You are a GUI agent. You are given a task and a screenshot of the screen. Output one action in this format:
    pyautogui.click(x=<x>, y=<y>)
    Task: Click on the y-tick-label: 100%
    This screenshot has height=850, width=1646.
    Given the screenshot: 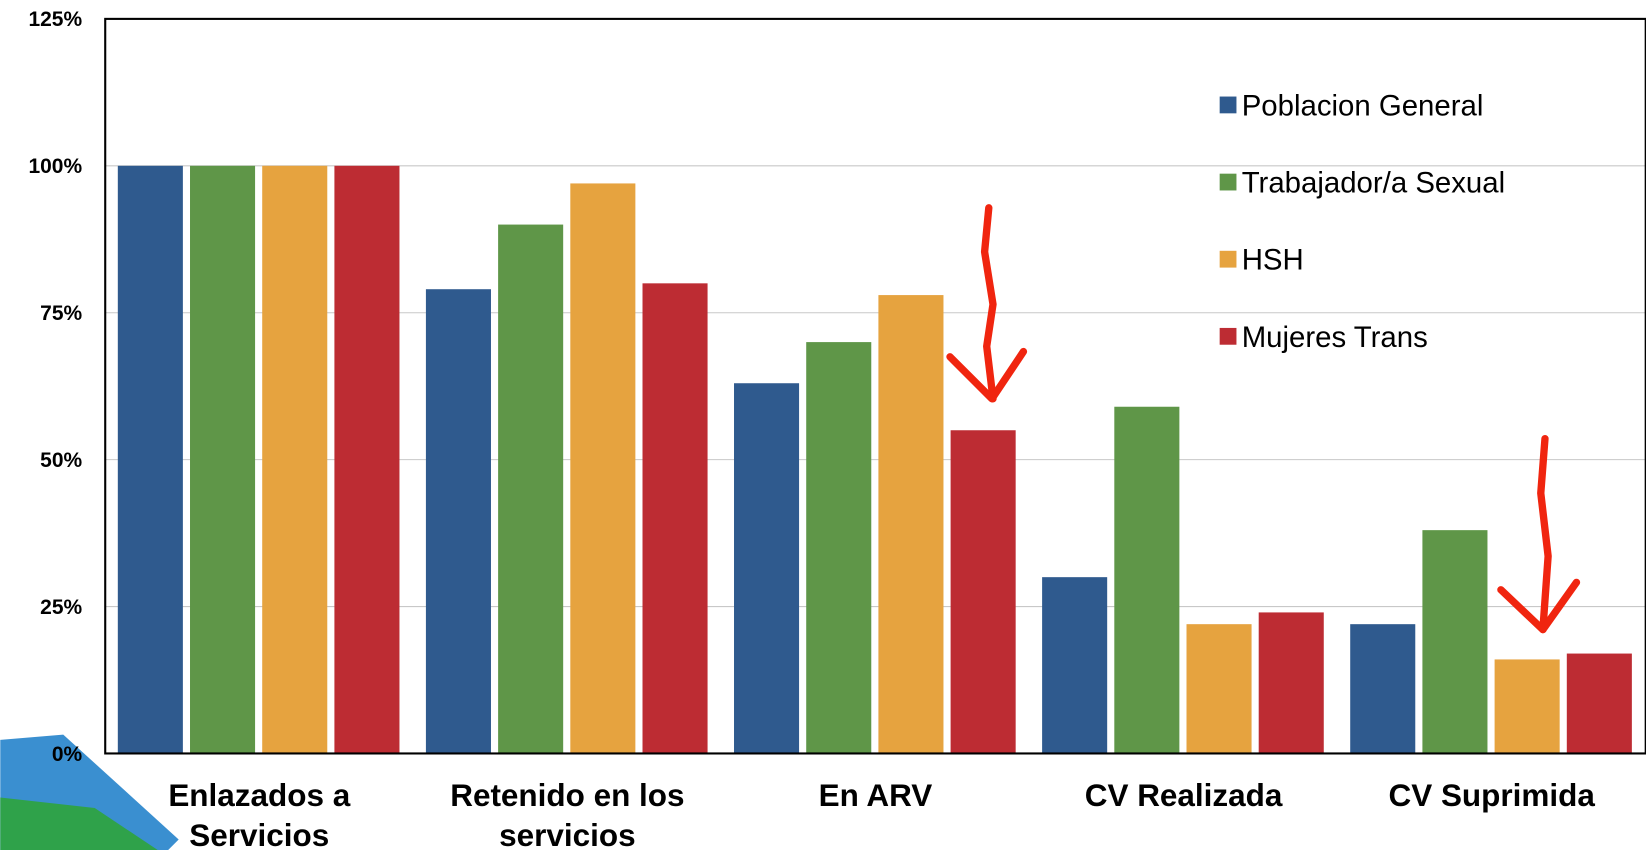 What is the action you would take?
    pyautogui.click(x=55, y=166)
    